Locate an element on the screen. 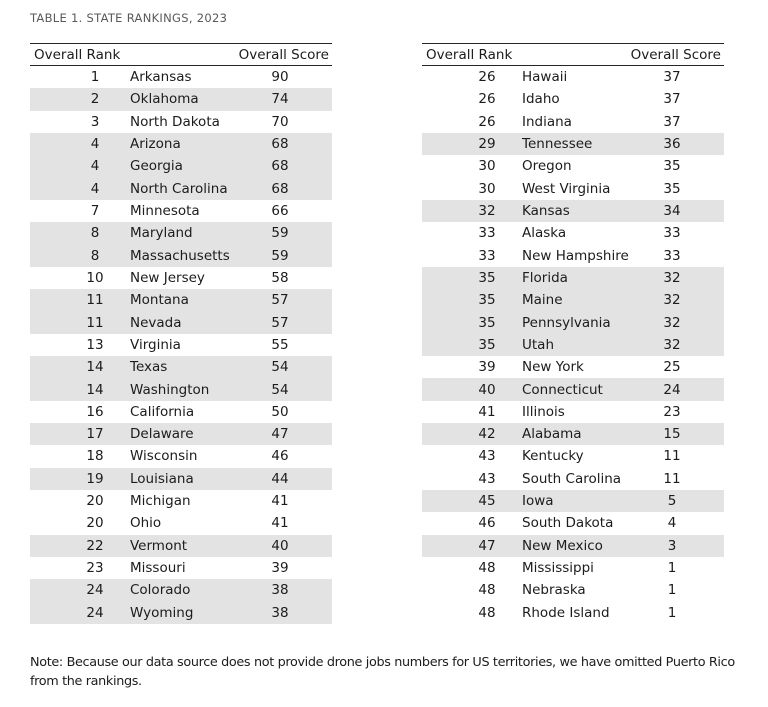  state-cell: Wisconsin is located at coordinates (164, 456).